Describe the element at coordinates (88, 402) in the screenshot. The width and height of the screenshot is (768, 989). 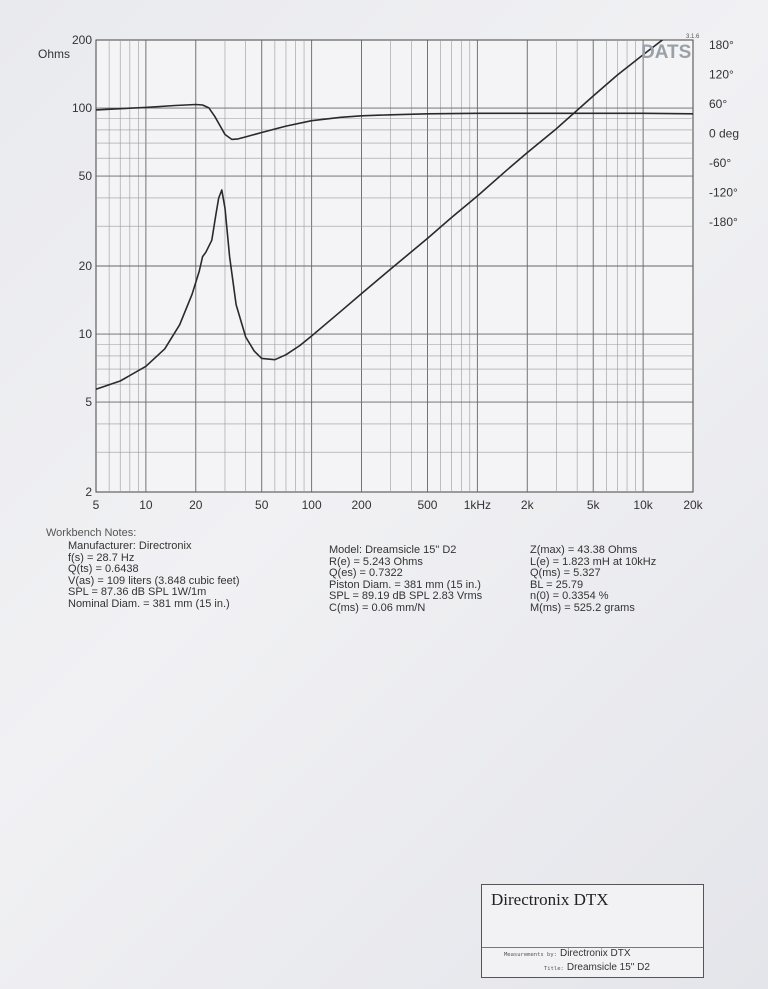
I see `y-tick-label: 5` at that location.